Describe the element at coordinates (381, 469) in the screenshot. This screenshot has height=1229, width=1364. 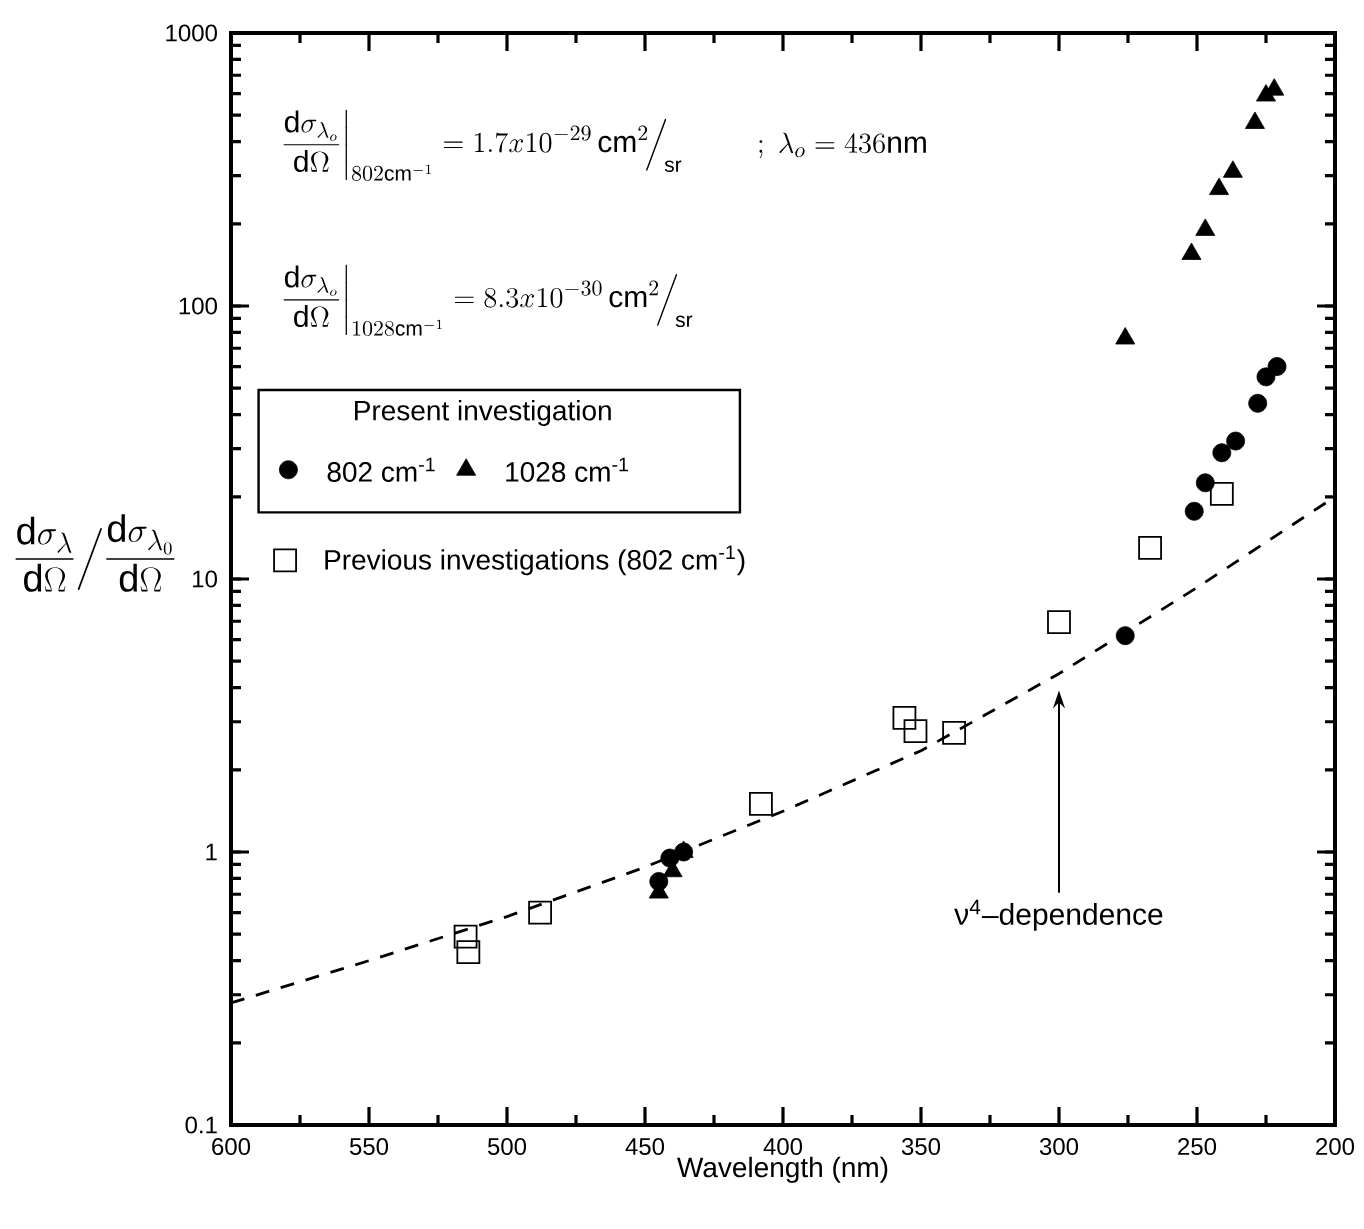
I see `legend-label: 802 cm$^{-1}$` at that location.